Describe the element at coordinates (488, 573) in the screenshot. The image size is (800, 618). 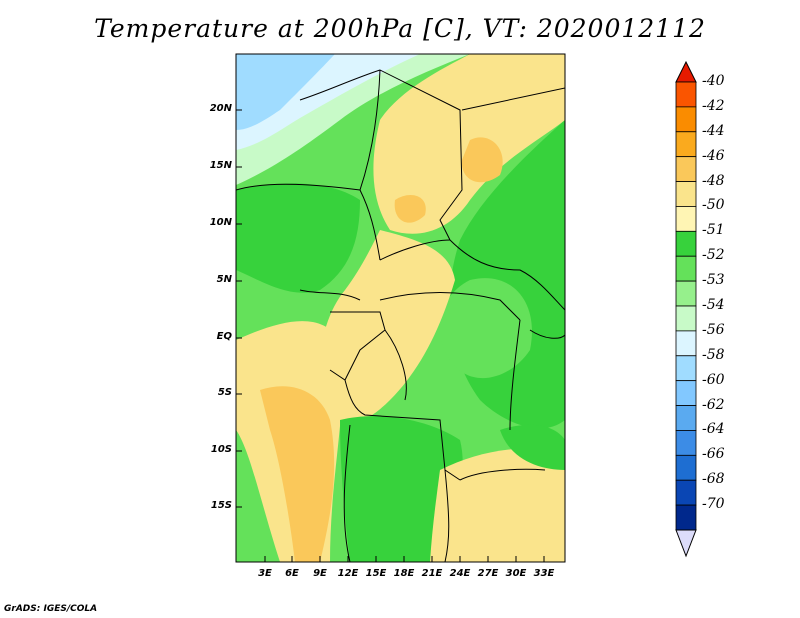
I see `lon-label: 27E` at that location.